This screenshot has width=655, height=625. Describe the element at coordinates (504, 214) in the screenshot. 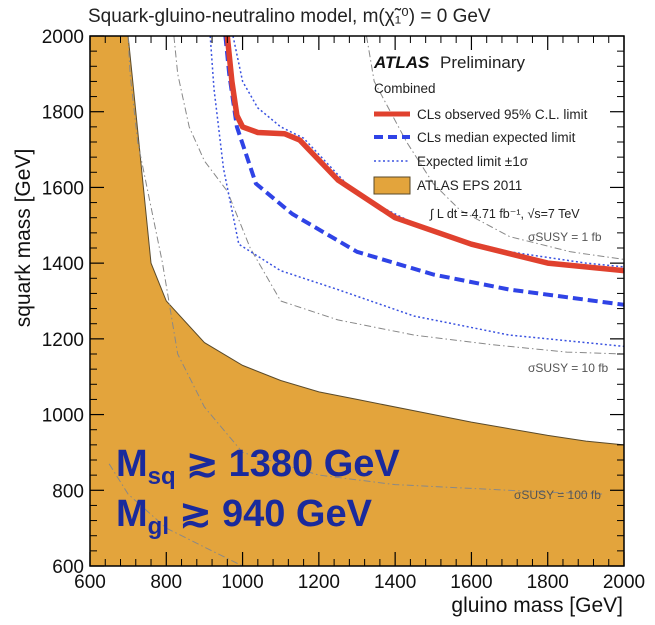

I see `legend-lumi: ∫ L dt = 4.71 fb⁻¹, √s=7 TeV` at that location.